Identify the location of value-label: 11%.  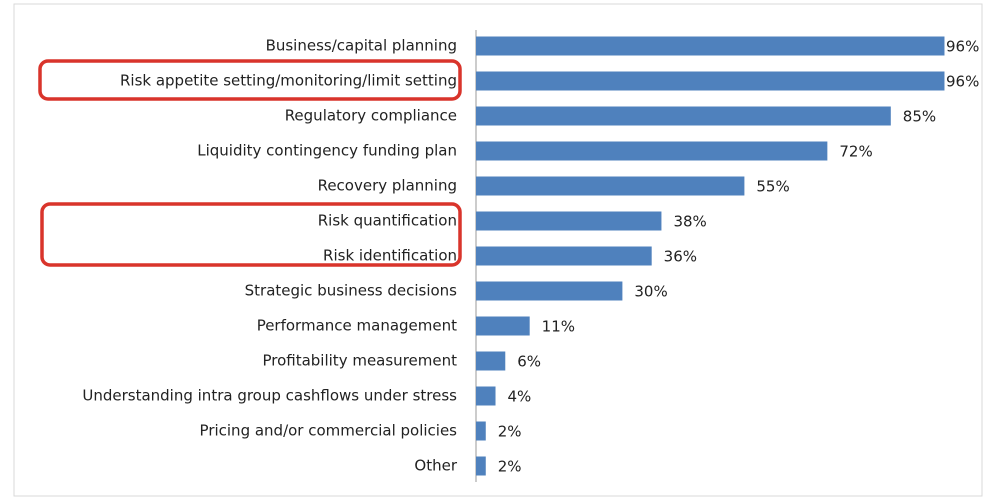
(558, 327).